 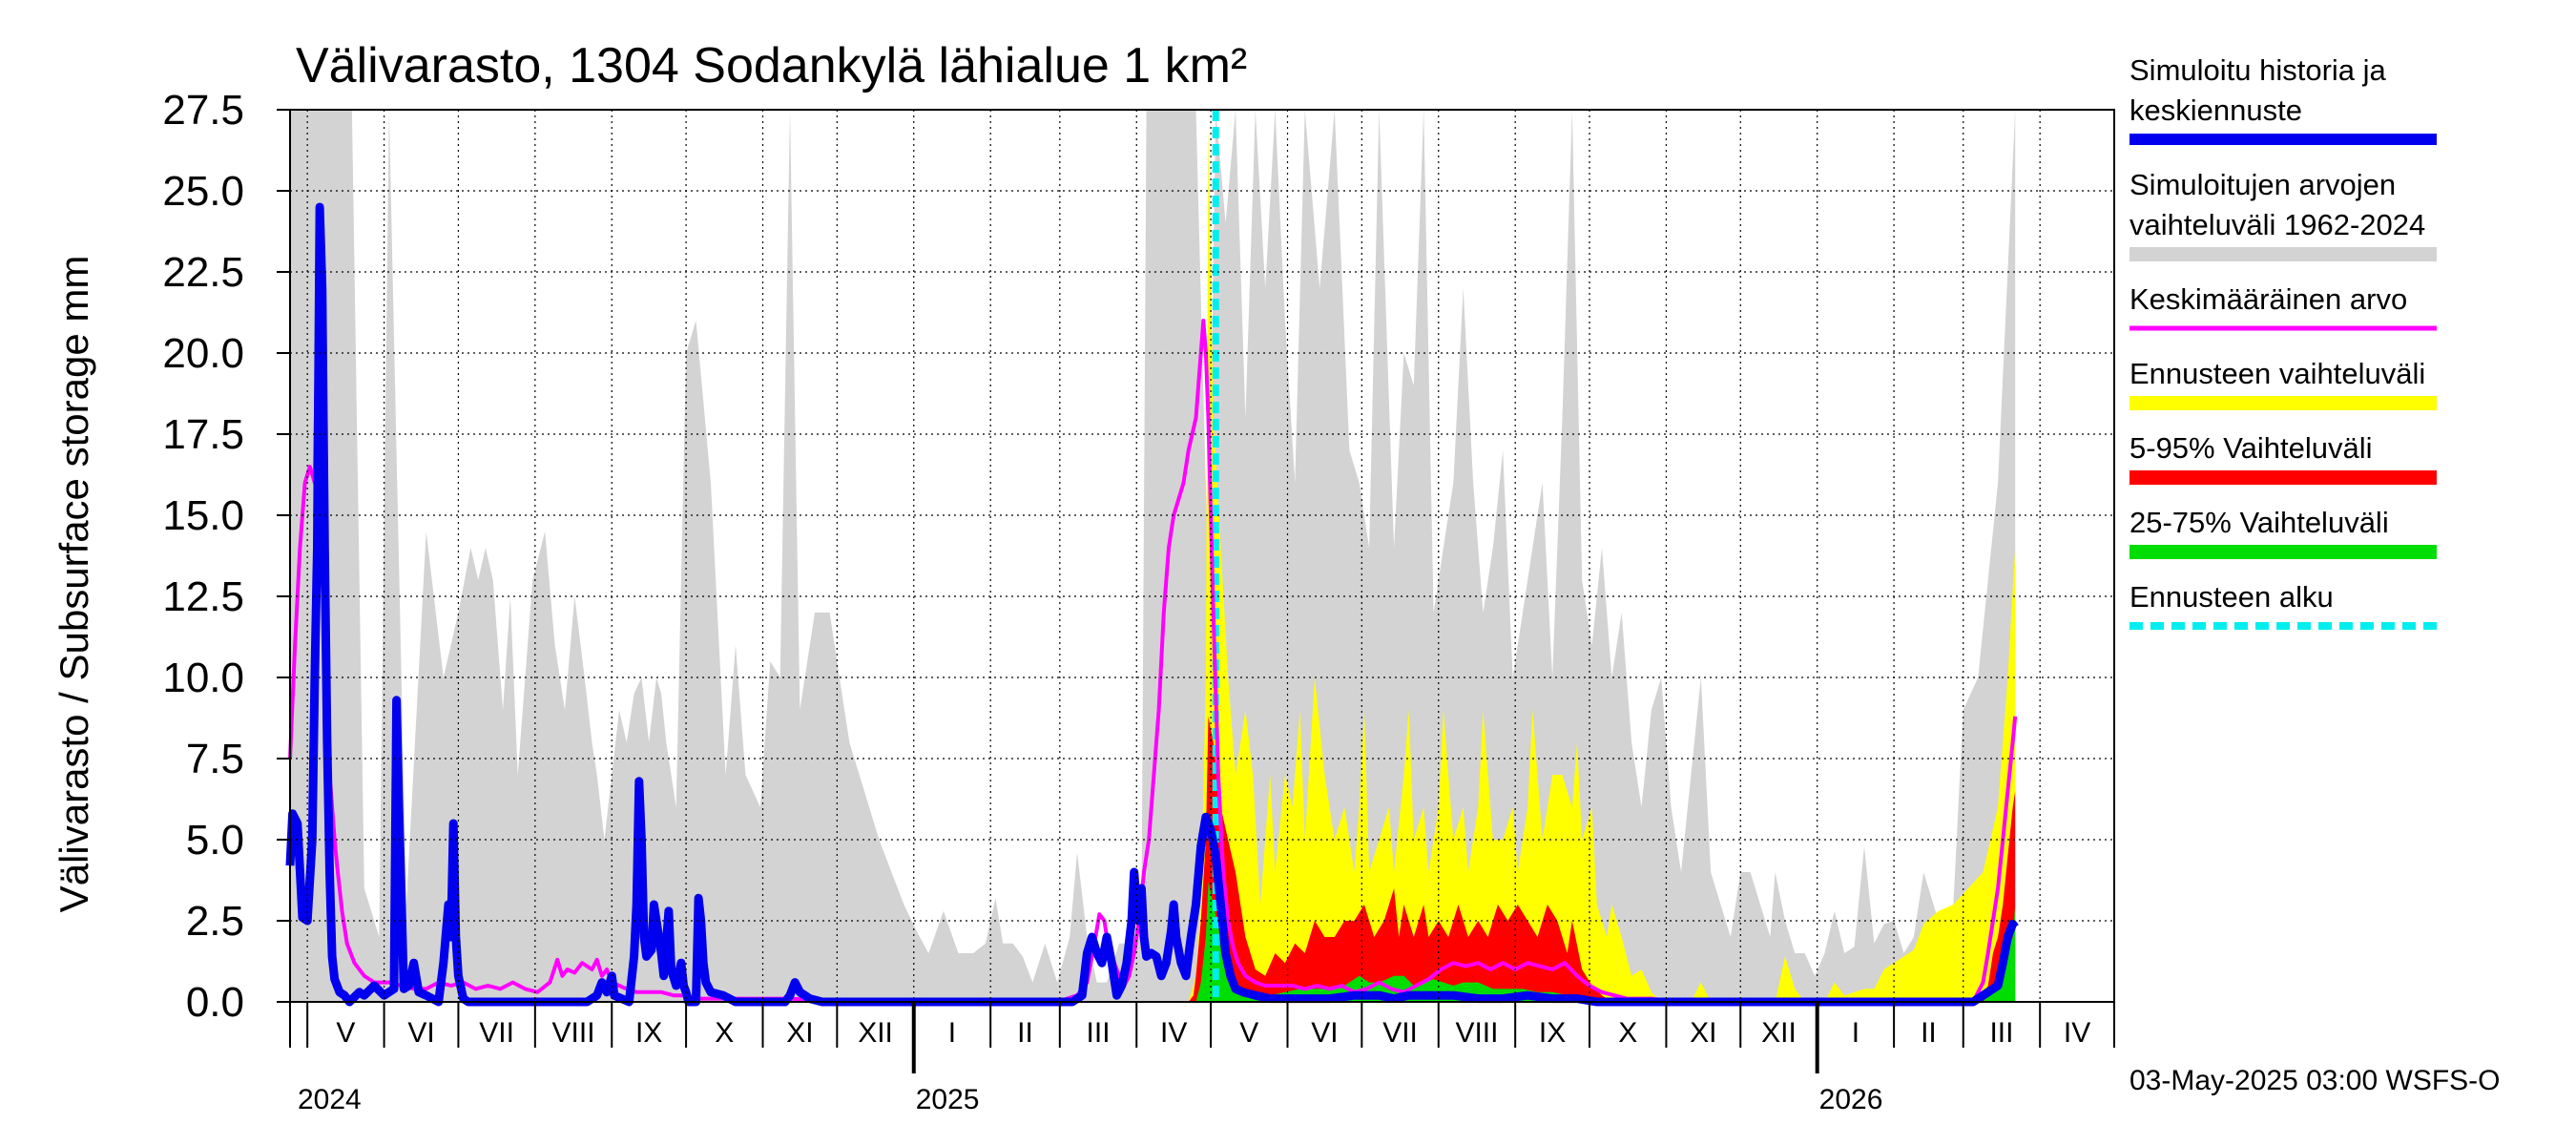 What do you see at coordinates (2215, 110) in the screenshot?
I see `legend-label-sim: keskiennuste` at bounding box center [2215, 110].